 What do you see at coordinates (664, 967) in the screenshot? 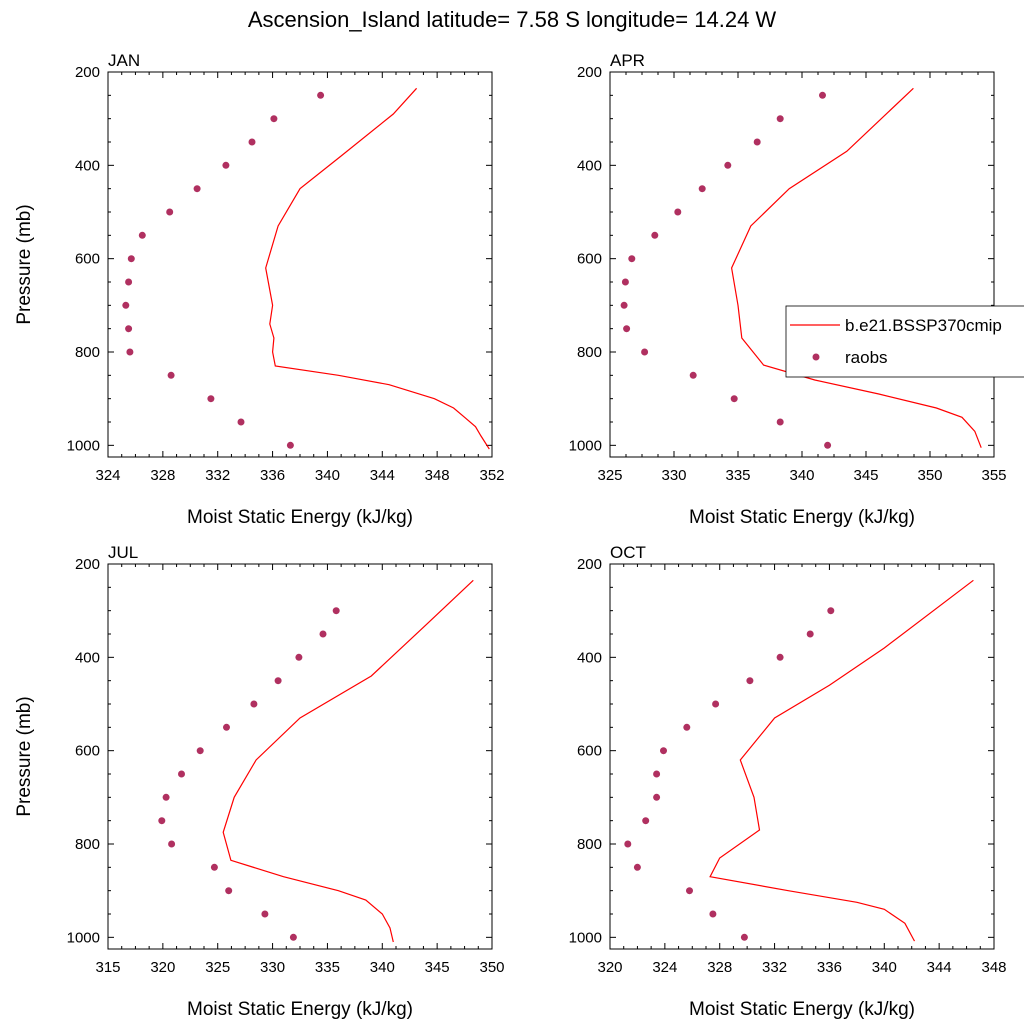
I see `x-tick-label: 324` at bounding box center [664, 967].